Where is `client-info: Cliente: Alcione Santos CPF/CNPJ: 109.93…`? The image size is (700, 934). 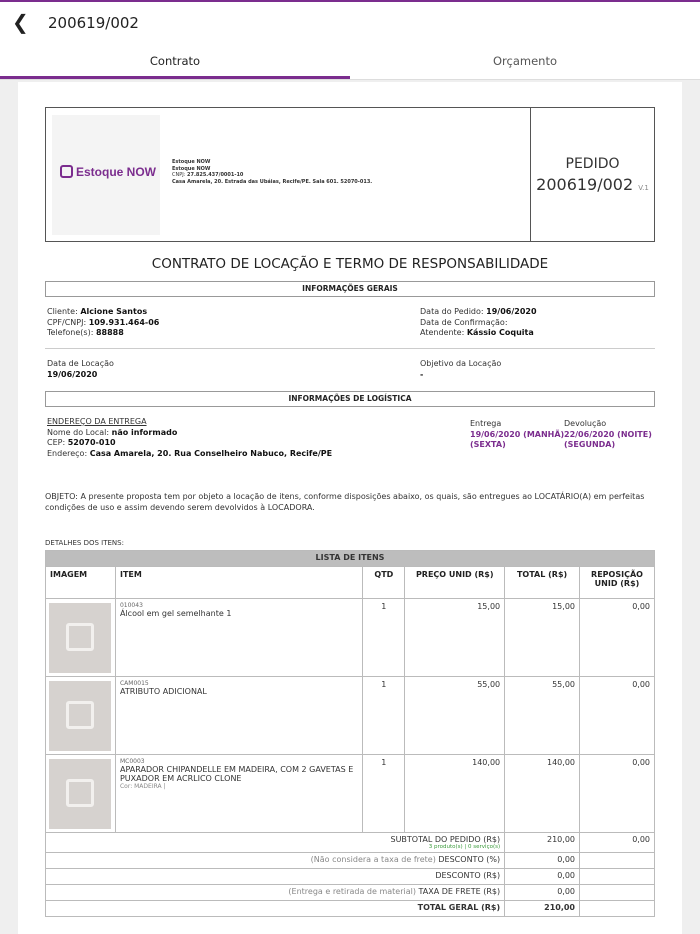 client-info: Cliente: Alcione Santos CPF/CNPJ: 109.93… is located at coordinates (103, 322).